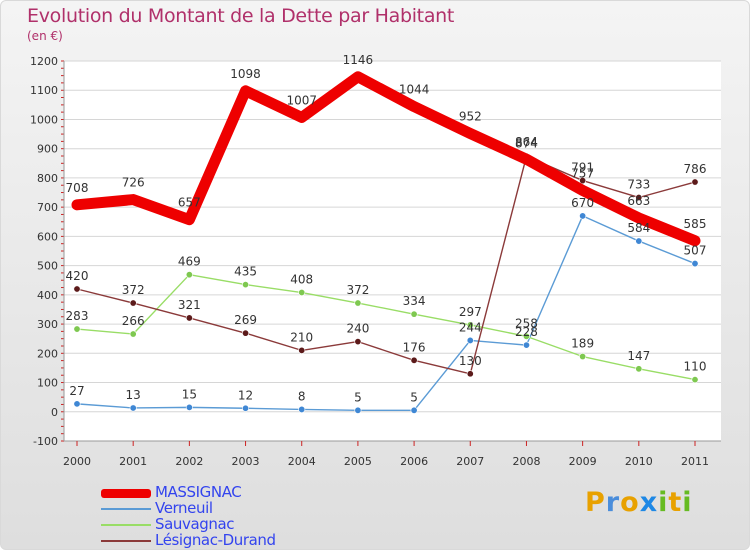 The image size is (750, 550). What do you see at coordinates (302, 396) in the screenshot?
I see `data-label: 8` at bounding box center [302, 396].